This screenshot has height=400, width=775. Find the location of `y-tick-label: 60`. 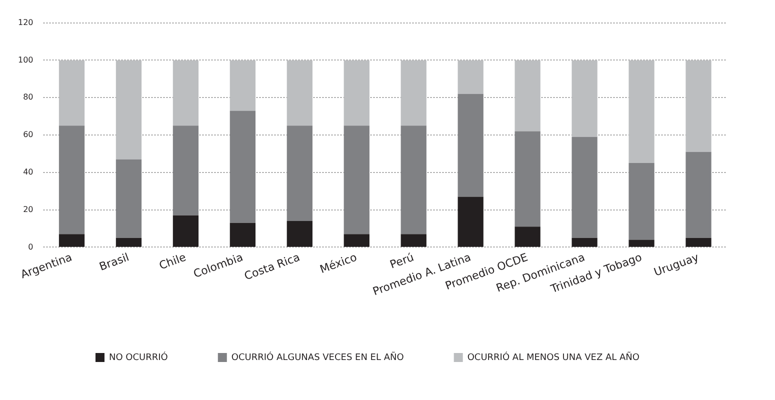

y-tick-label: 60 is located at coordinates (28, 135).